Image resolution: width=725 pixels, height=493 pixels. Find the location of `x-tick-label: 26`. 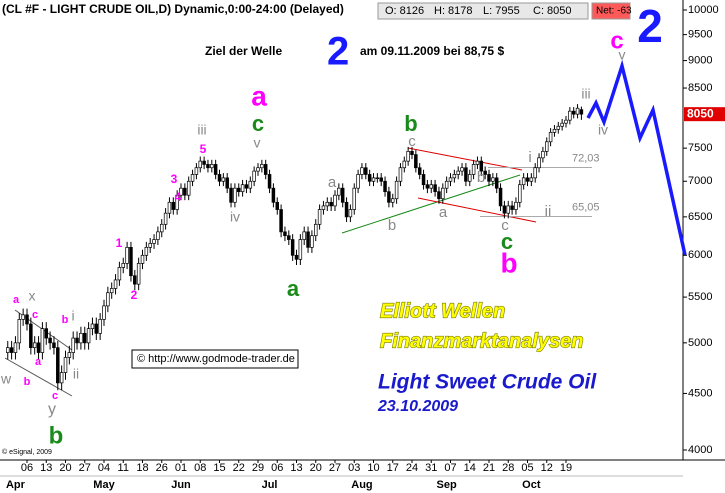

x-tick-label: 26 is located at coordinates (162, 468).